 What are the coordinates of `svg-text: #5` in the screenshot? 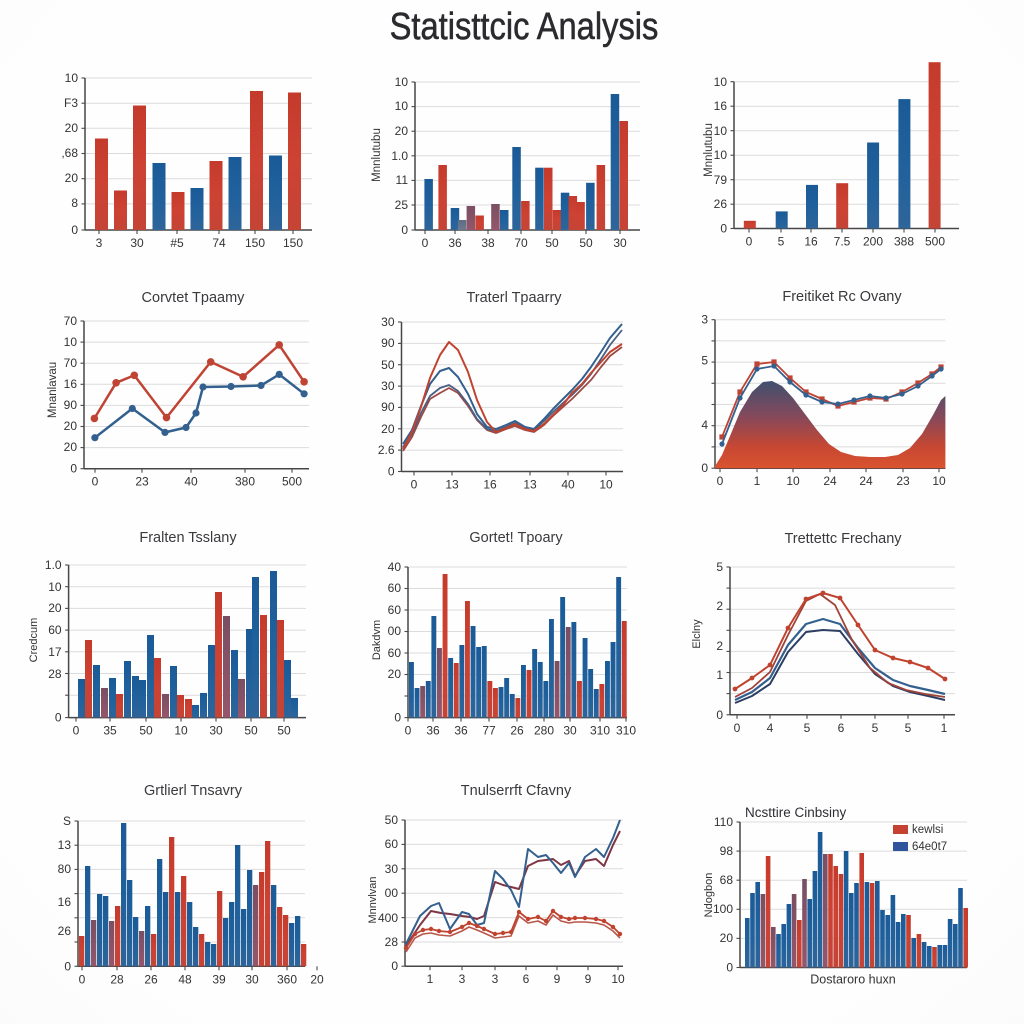 It's located at (177, 243).